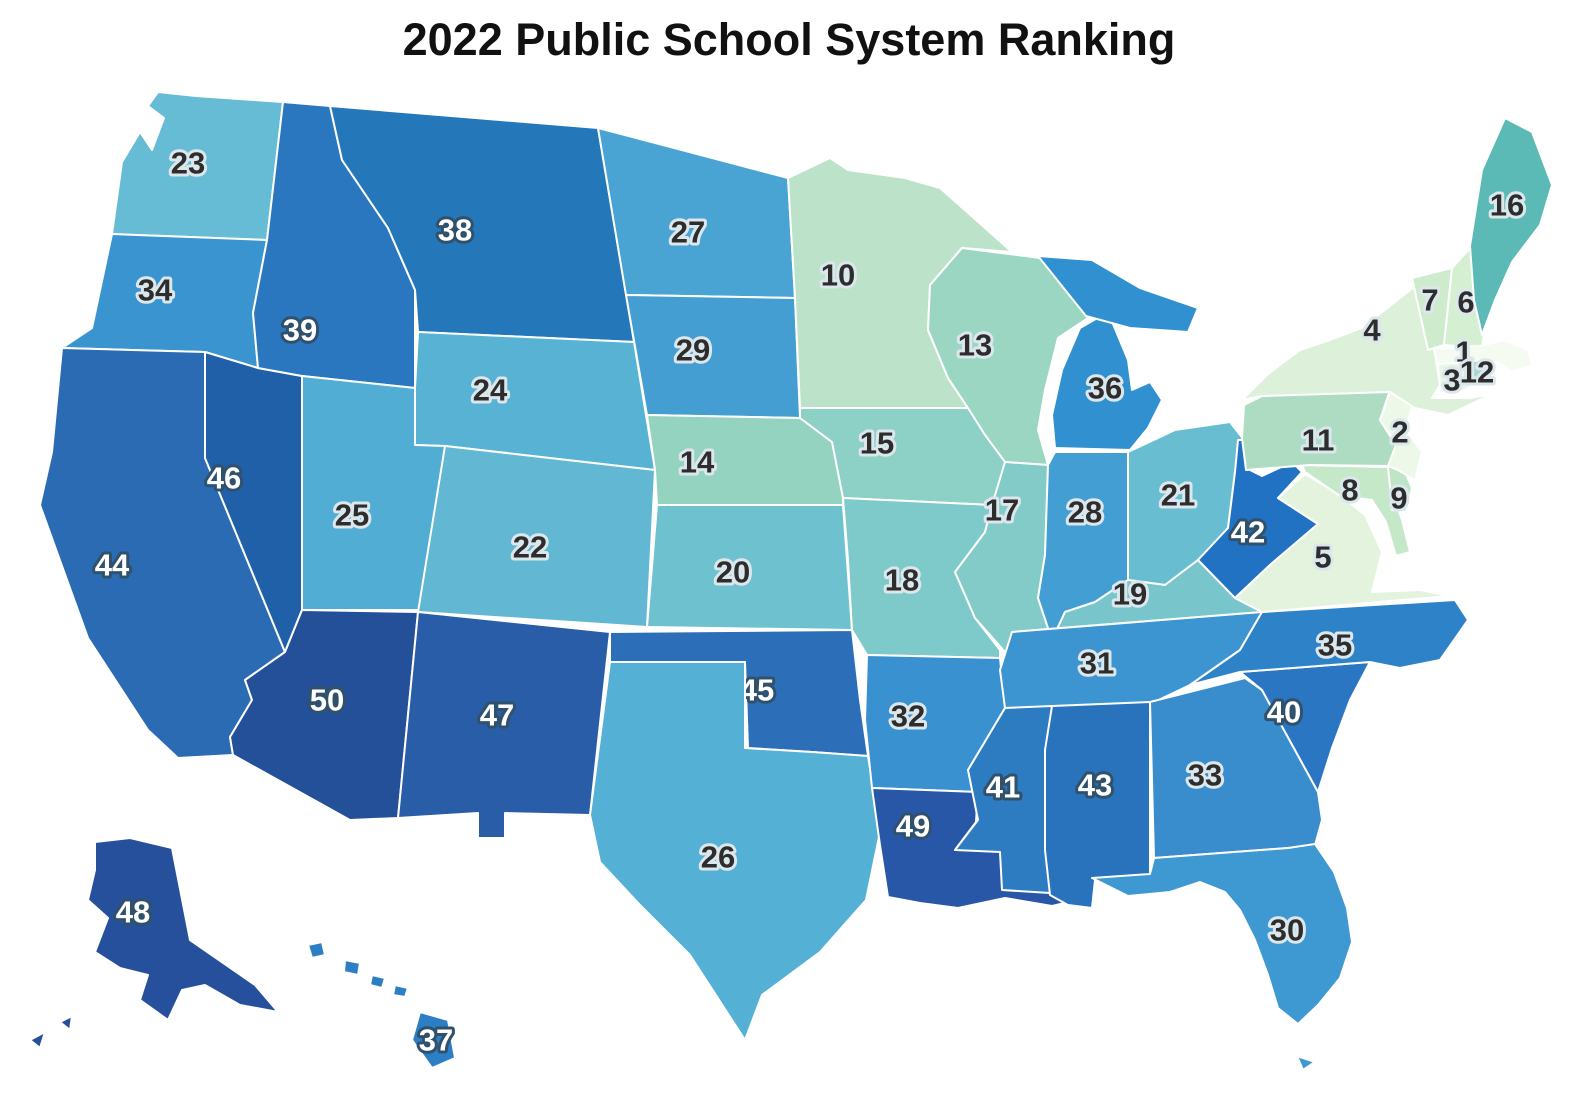 This screenshot has width=1578, height=1102. Describe the element at coordinates (197, 166) in the screenshot. I see `state-WA` at that location.